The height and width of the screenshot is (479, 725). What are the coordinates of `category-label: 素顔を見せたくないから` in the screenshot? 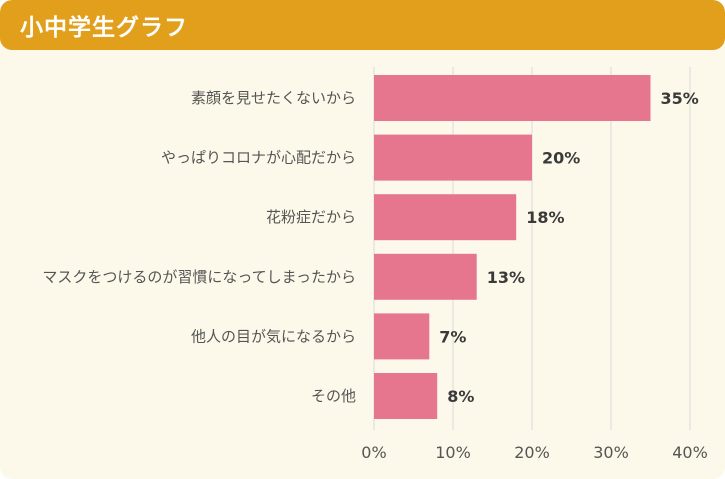 It's located at (273, 98).